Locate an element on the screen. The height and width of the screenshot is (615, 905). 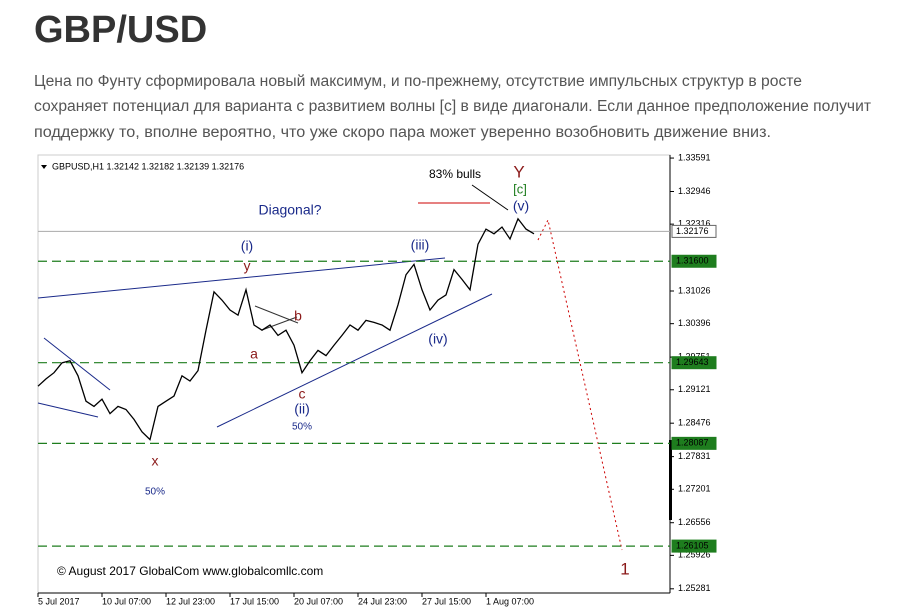
annotation: c is located at coordinates (302, 394).